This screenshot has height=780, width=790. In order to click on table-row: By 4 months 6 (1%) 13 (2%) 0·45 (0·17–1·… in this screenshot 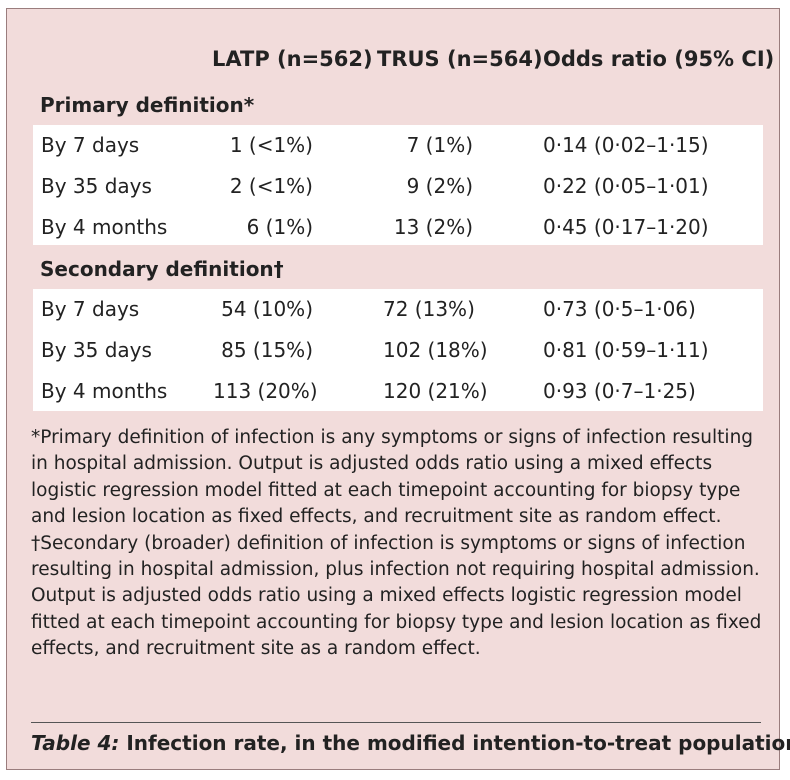, I will do `click(398, 227)`.